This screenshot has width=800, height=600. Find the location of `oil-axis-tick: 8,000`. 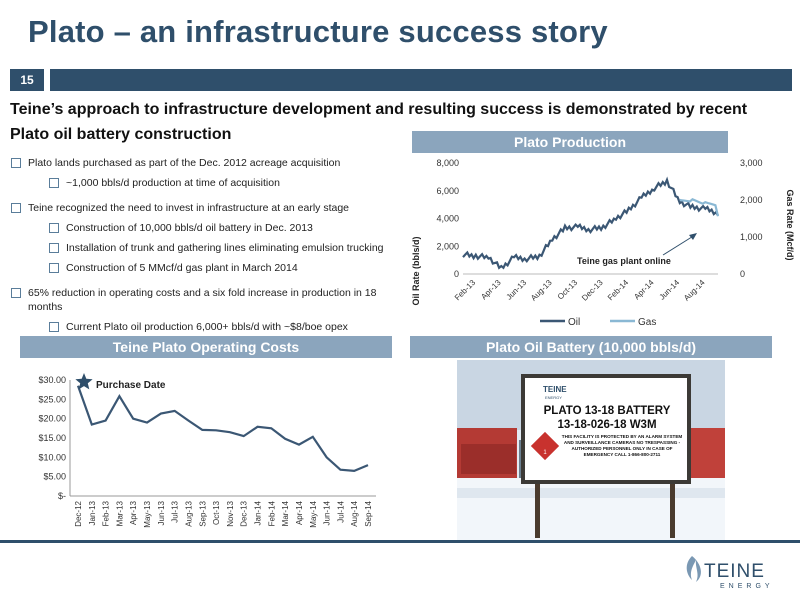

oil-axis-tick: 8,000 is located at coordinates (447, 163).